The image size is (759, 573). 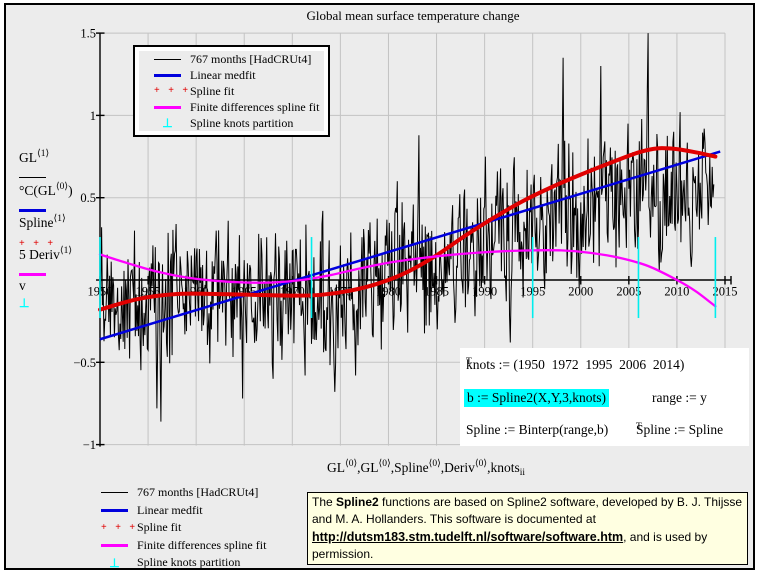 I want to click on chart-title: Global mean surface temperature change, so click(x=413, y=15).